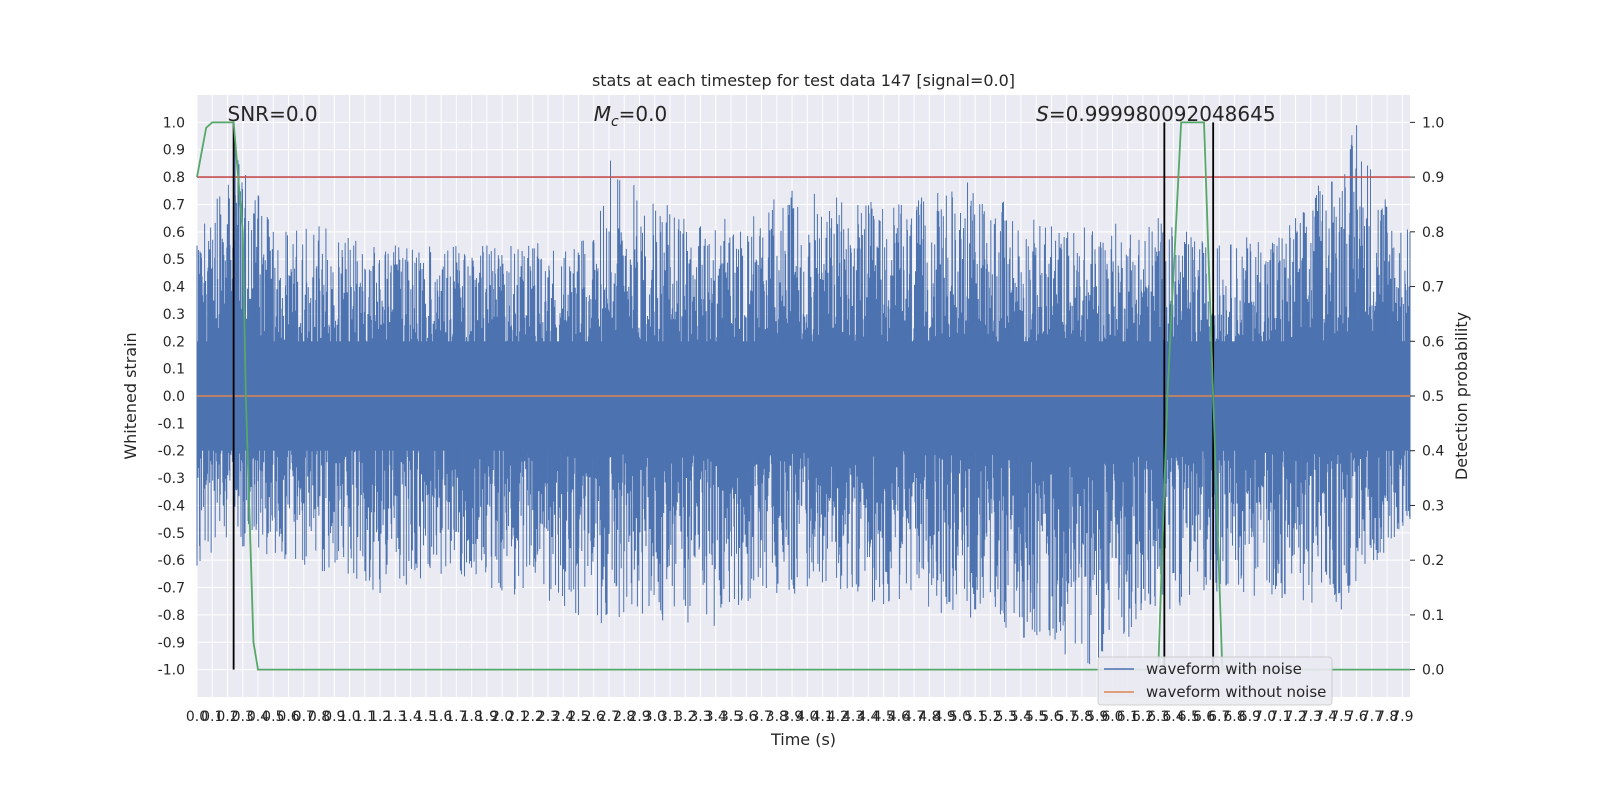 This screenshot has width=1600, height=804. I want to click on y-tick-label: 0.9, so click(174, 151).